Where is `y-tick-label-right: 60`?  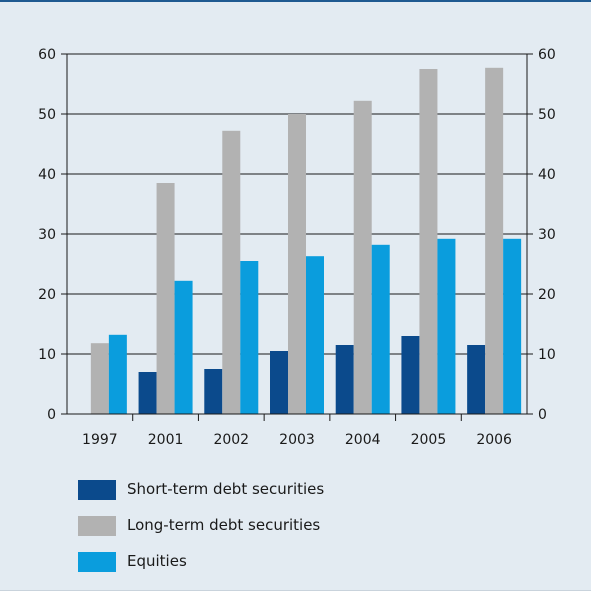
y-tick-label-right: 60 is located at coordinates (547, 55).